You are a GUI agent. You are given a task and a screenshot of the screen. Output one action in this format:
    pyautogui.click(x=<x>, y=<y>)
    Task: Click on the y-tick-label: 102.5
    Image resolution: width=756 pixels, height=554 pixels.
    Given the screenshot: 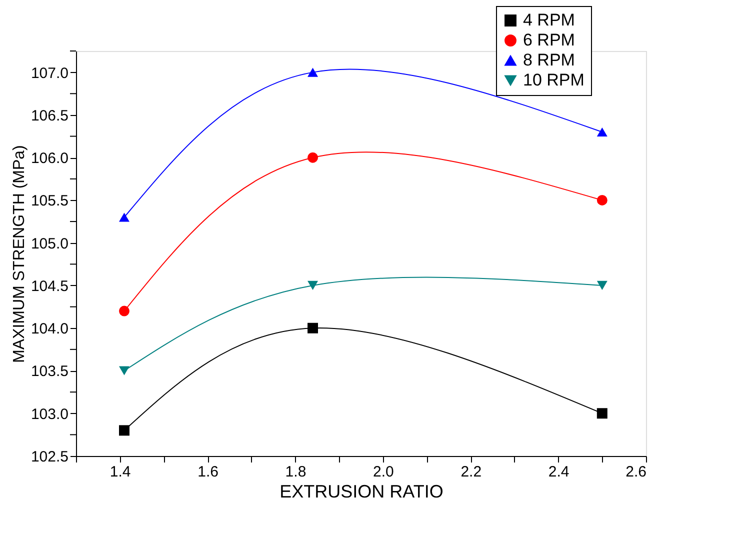 What is the action you would take?
    pyautogui.click(x=49, y=457)
    